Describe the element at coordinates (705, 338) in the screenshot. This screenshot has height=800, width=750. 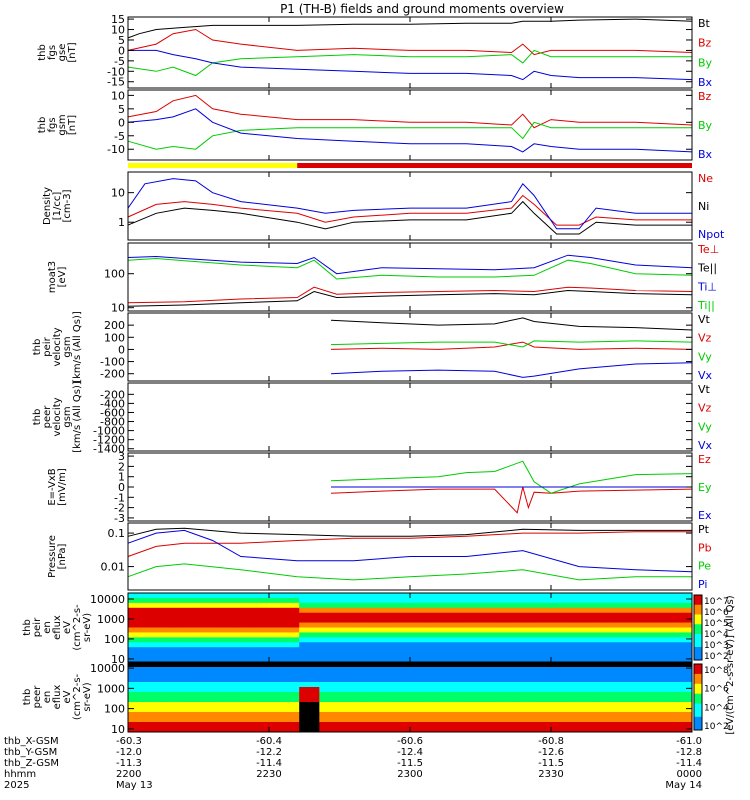
I see `legend-label-Vz: Vz` at that location.